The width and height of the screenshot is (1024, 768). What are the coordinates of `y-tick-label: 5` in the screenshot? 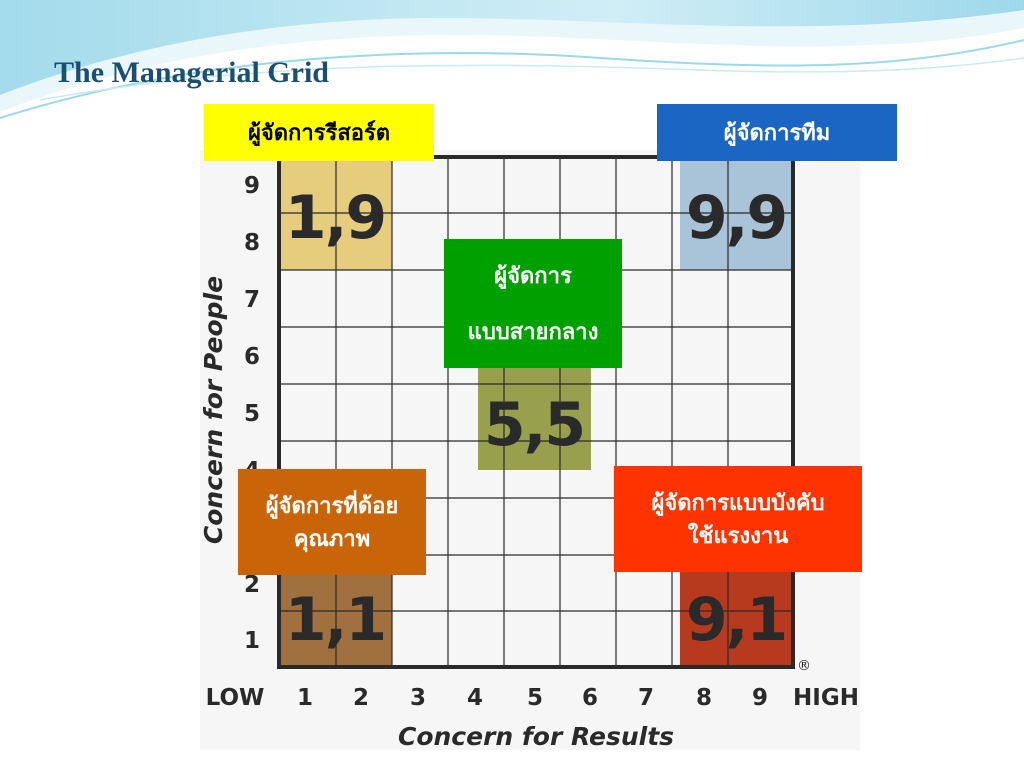 It's located at (252, 414).